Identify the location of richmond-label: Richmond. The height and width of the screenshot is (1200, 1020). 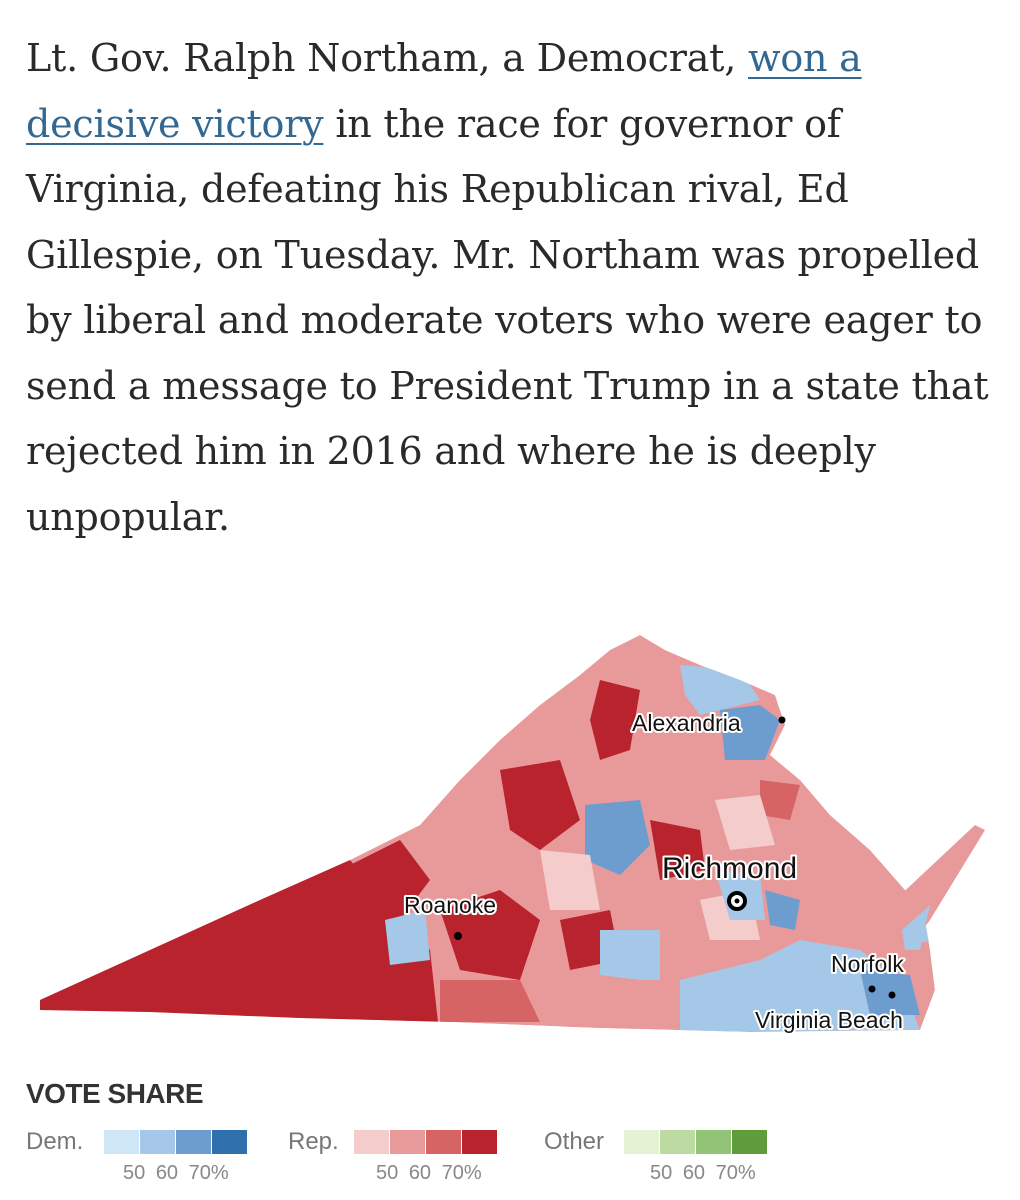
(729, 868).